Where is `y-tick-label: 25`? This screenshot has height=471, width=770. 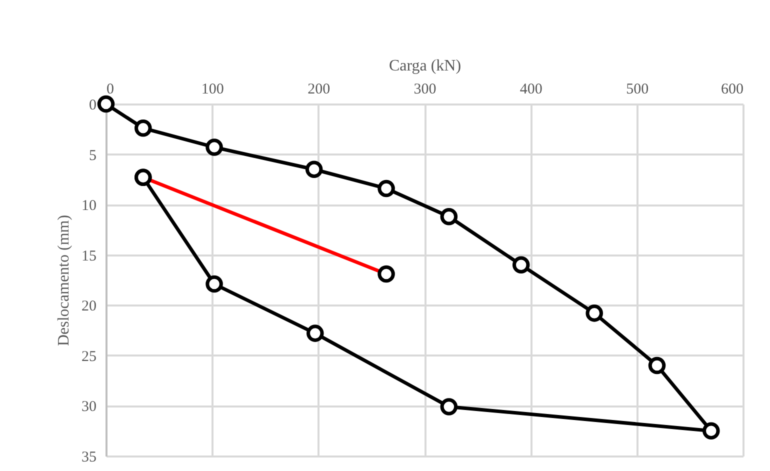 y-tick-label: 25 is located at coordinates (89, 356).